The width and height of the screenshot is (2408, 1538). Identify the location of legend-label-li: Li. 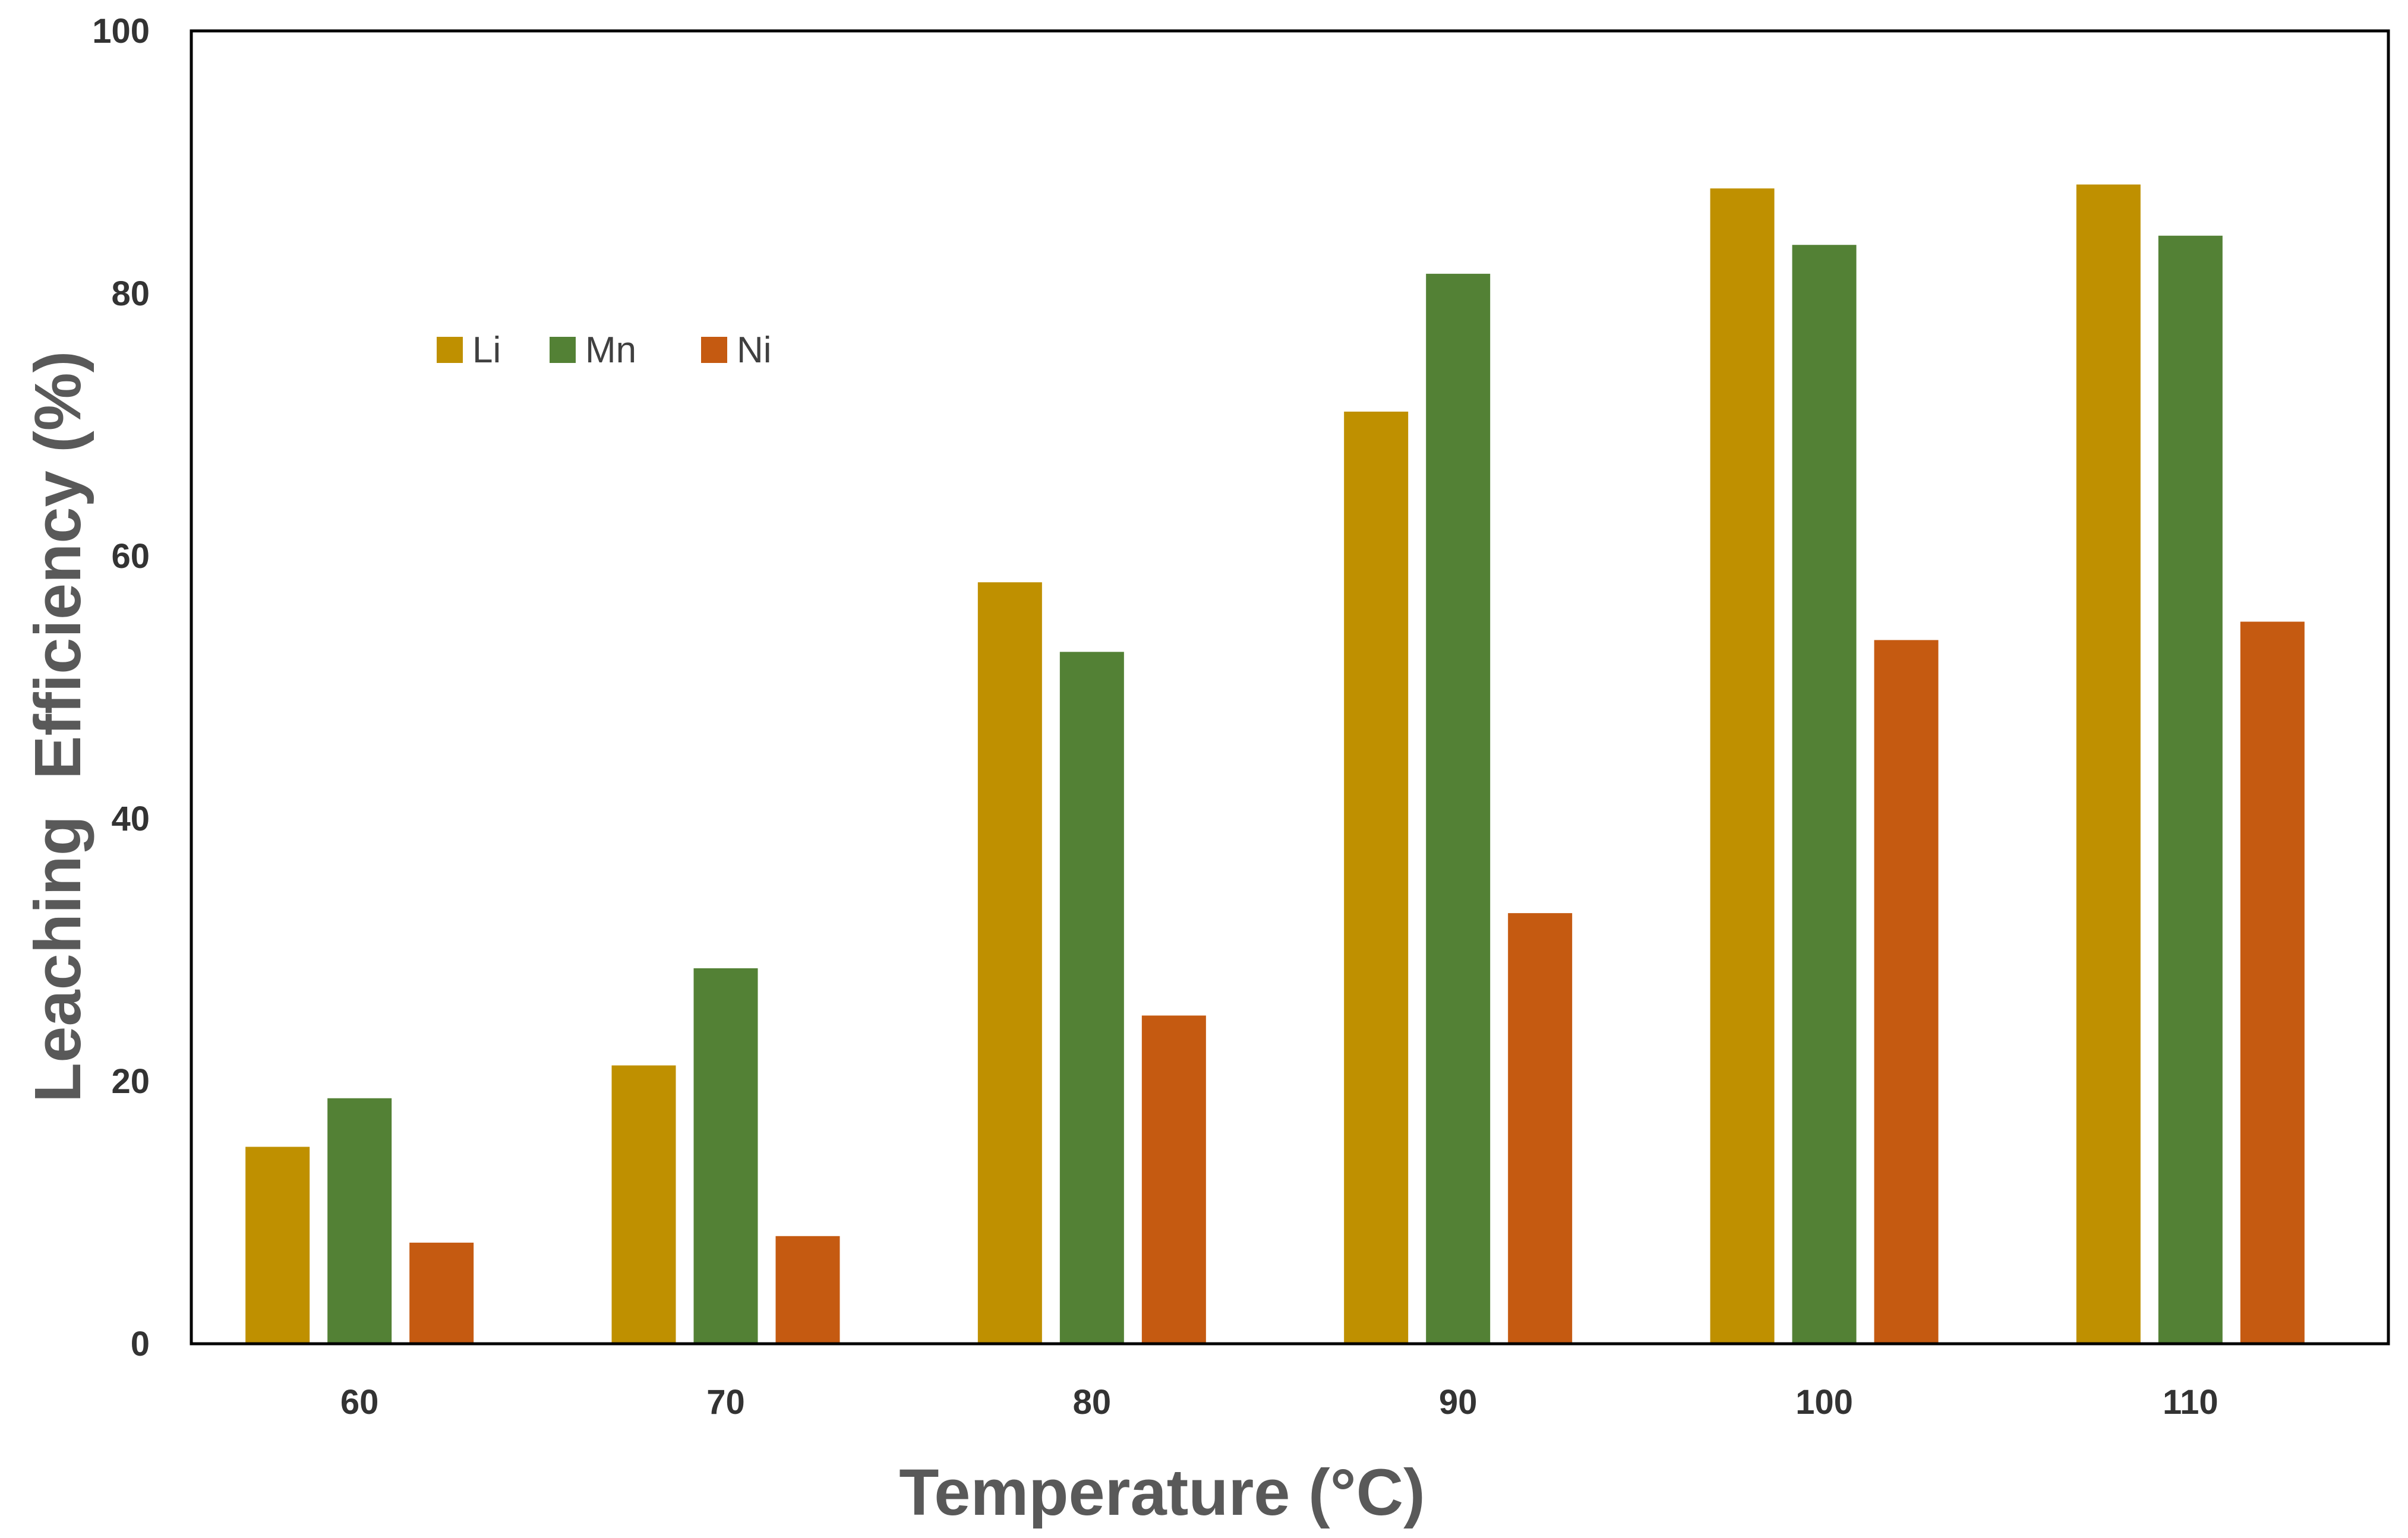
(487, 351).